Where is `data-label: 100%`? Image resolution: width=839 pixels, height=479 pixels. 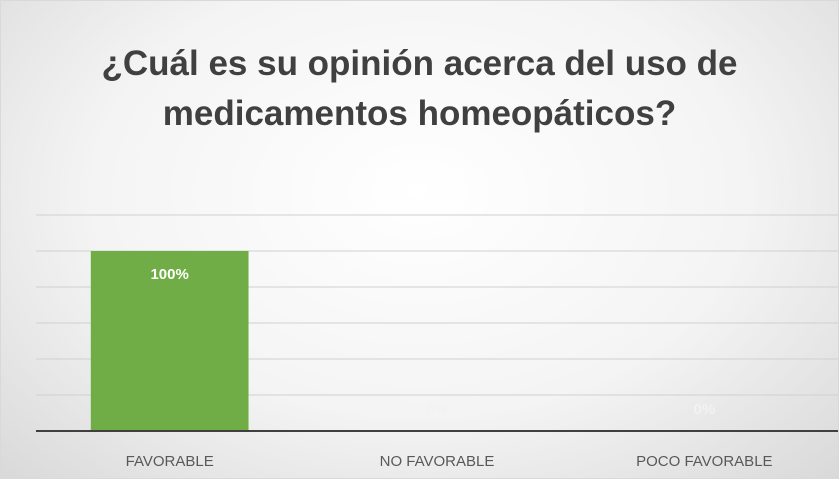
data-label: 100% is located at coordinates (169, 274).